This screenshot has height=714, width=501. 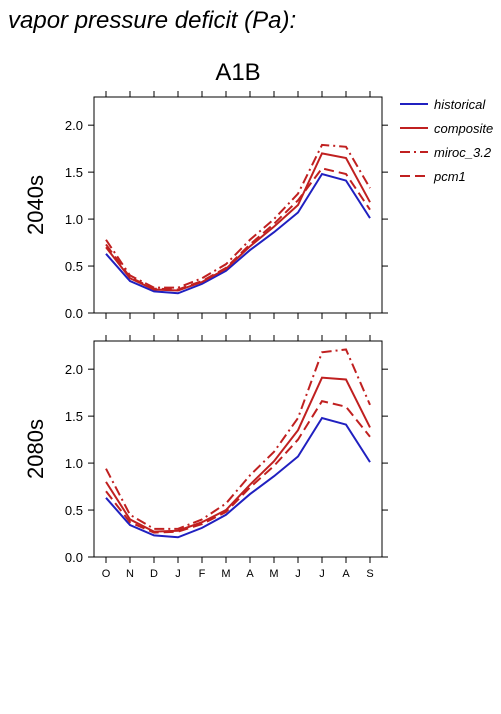 What do you see at coordinates (35, 449) in the screenshot?
I see `y-axis-label: 2080s` at bounding box center [35, 449].